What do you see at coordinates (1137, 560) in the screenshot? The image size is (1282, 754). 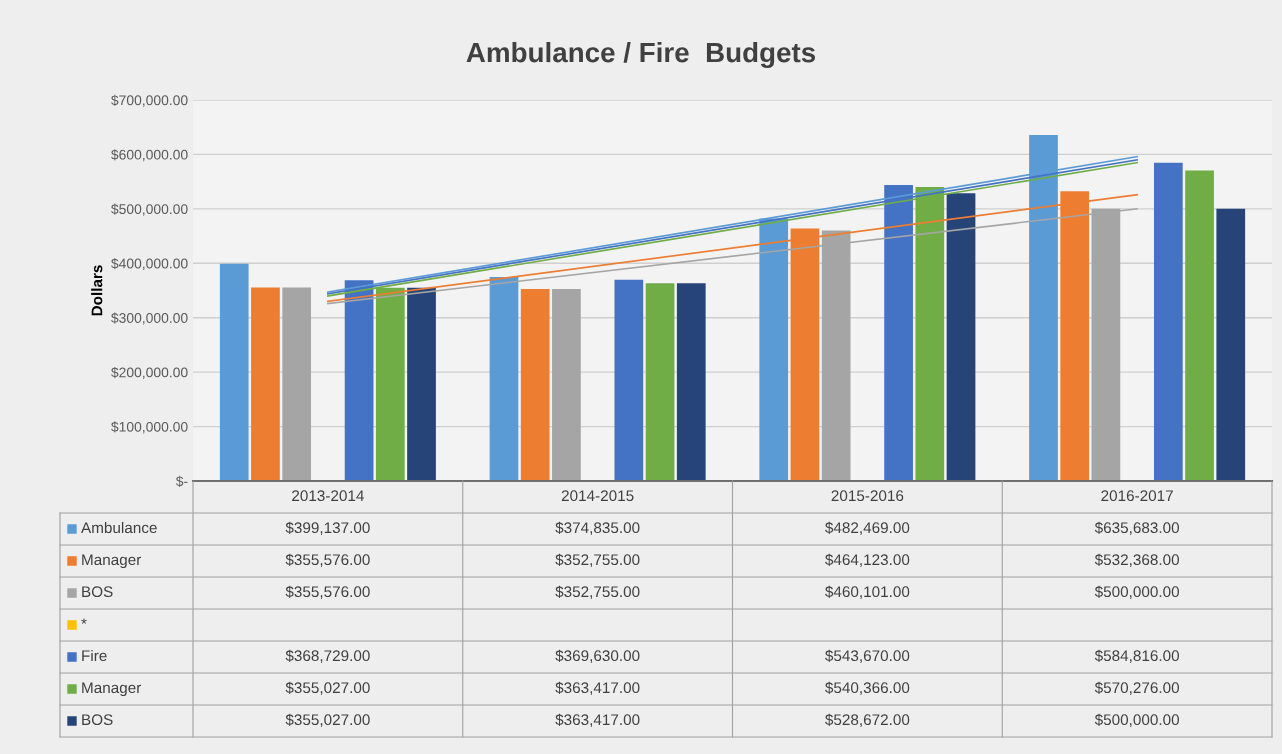 I see `data-label: $532,368.00` at bounding box center [1137, 560].